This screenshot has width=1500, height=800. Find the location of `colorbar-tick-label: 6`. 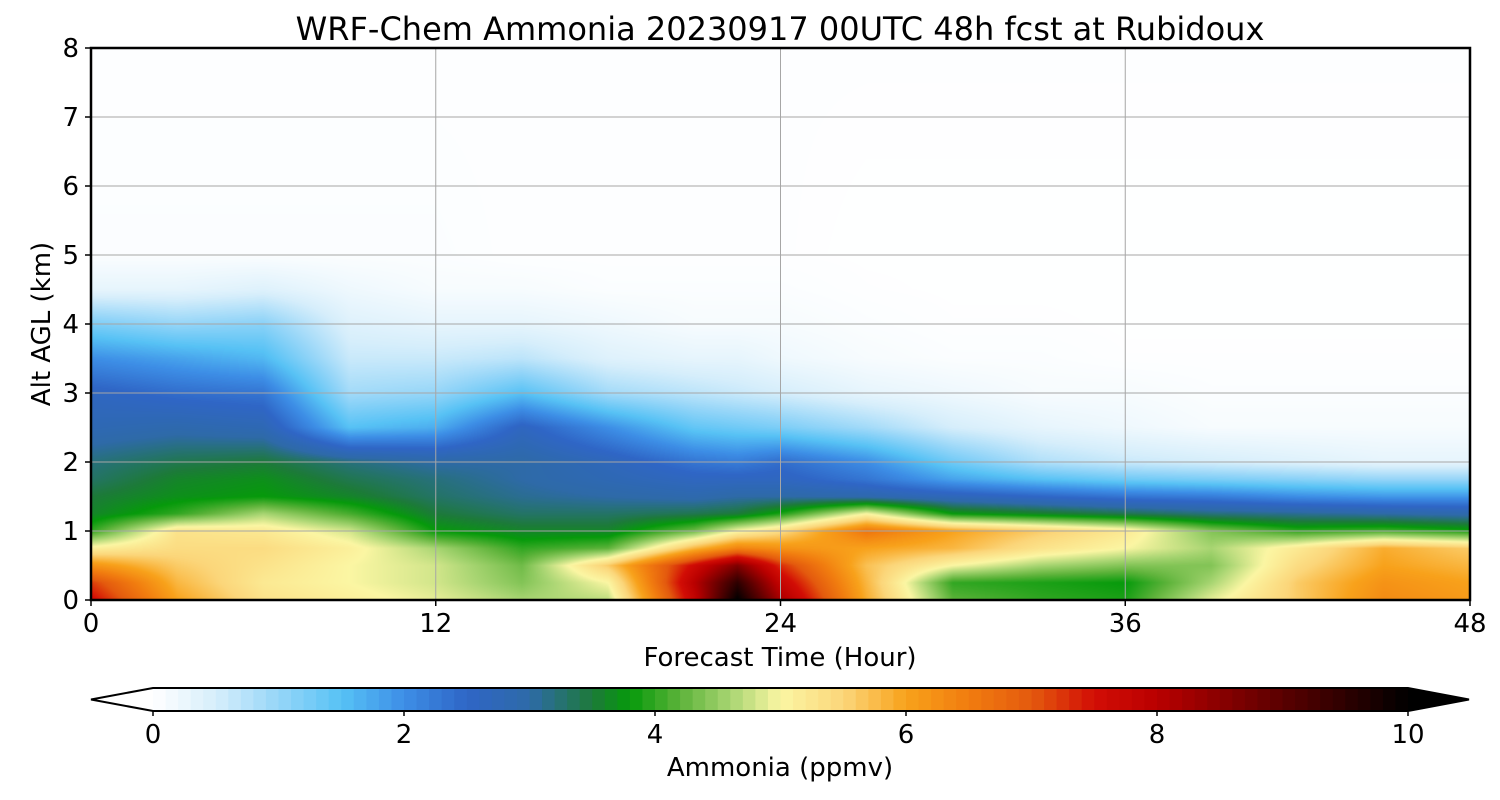

colorbar-tick-label: 6 is located at coordinates (906, 735).